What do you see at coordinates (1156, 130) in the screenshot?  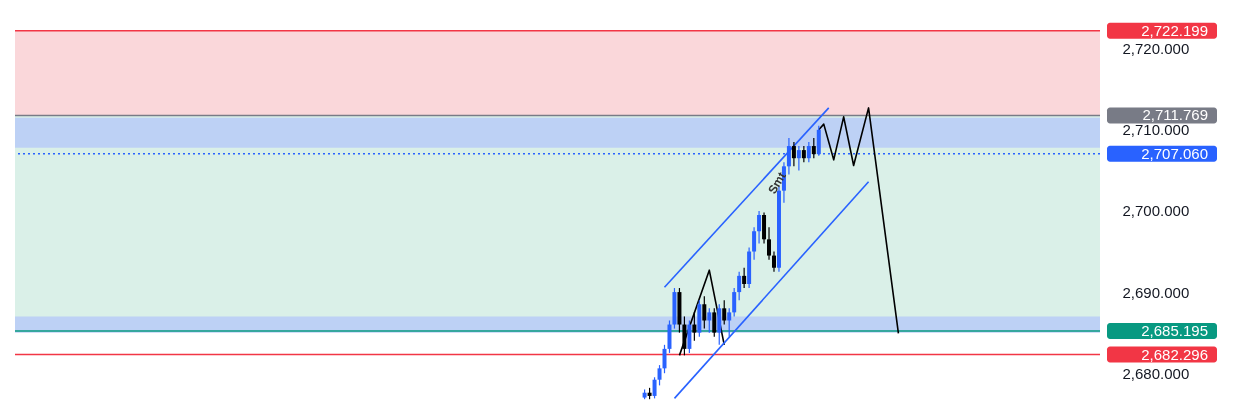 I see `y-tick-label: 2,710.000` at bounding box center [1156, 130].